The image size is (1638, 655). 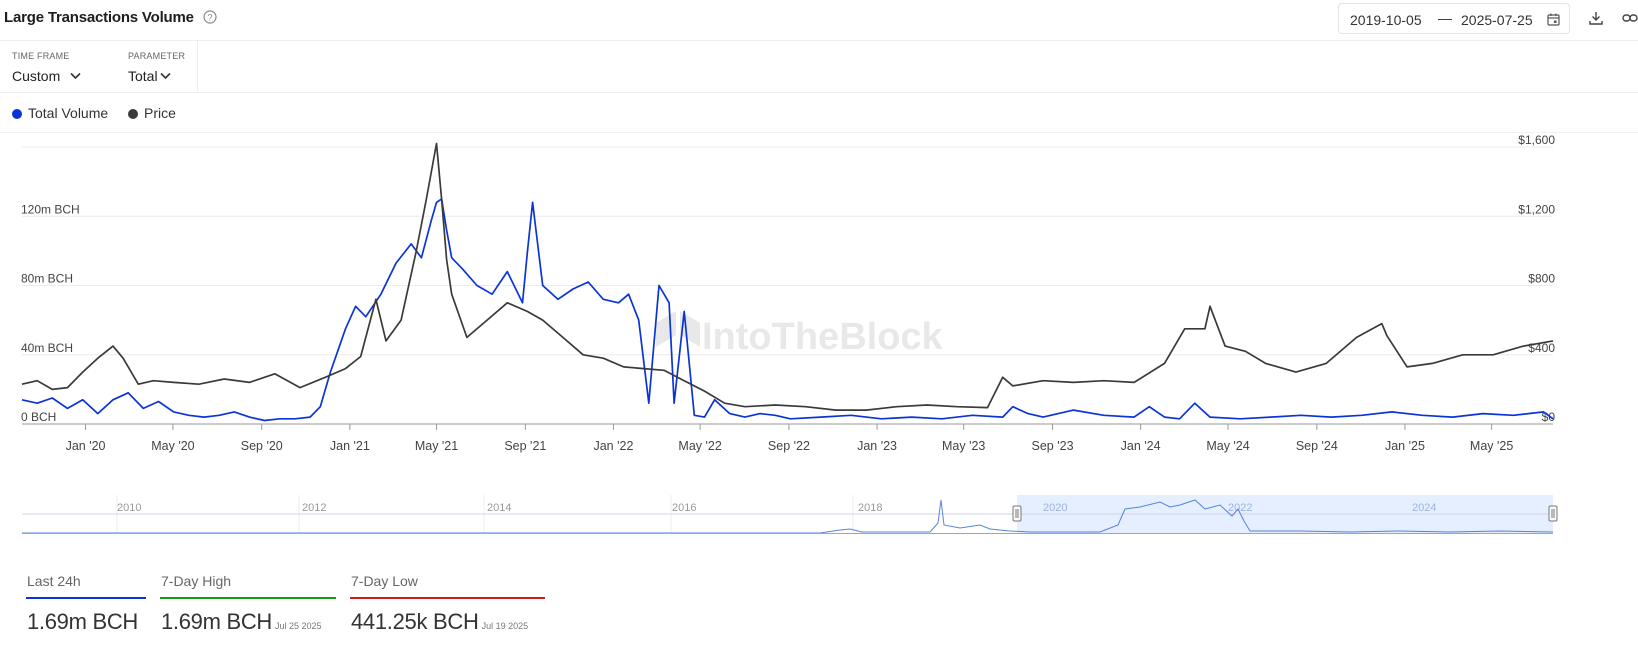 I want to click on chart-controls: TIME FRAME Custom PARAMETER Total, so click(x=819, y=67).